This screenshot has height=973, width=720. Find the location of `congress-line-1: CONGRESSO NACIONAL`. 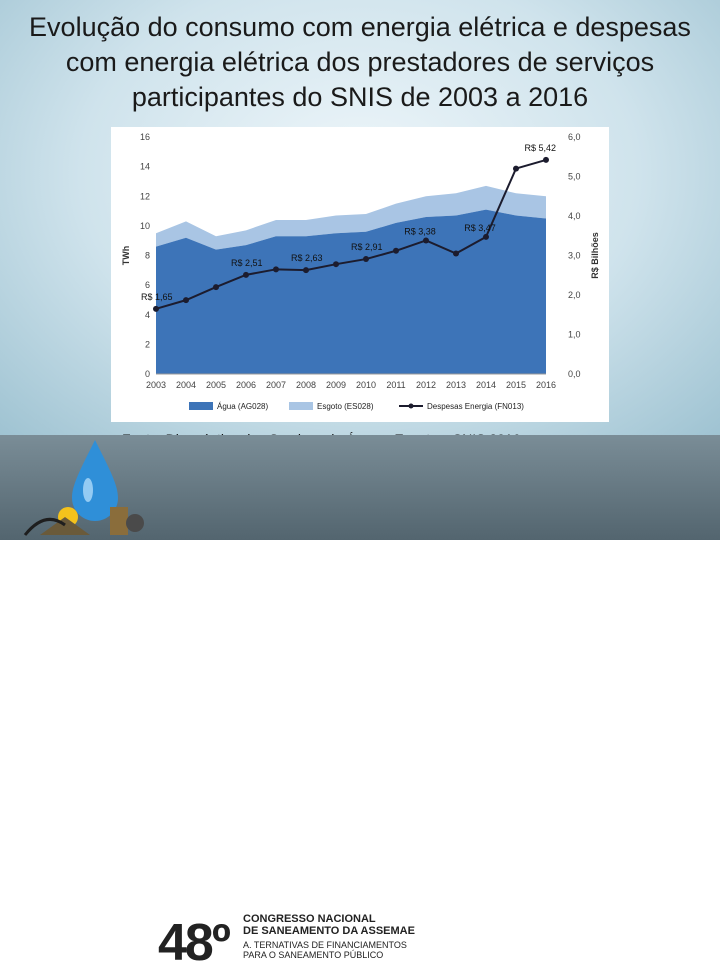

congress-line-1: CONGRESSO NACIONAL is located at coordinates (309, 919).